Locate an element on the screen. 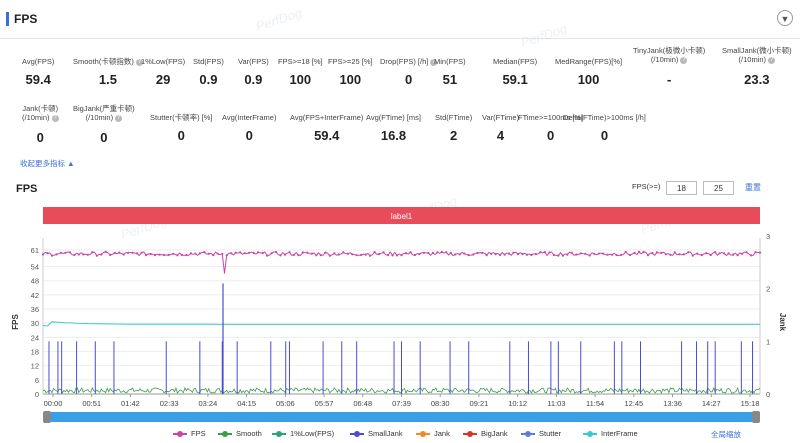 This screenshot has height=443, width=800. y-tick-label: 30 is located at coordinates (35, 323).